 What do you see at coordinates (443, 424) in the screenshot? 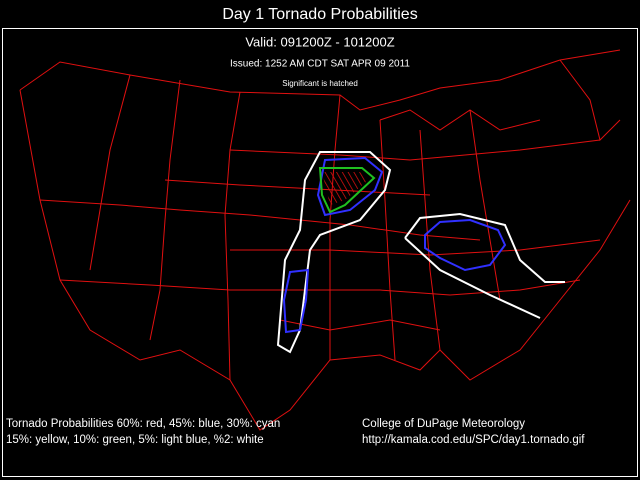
I see `credit-line: College of DuPage Meteorology` at bounding box center [443, 424].